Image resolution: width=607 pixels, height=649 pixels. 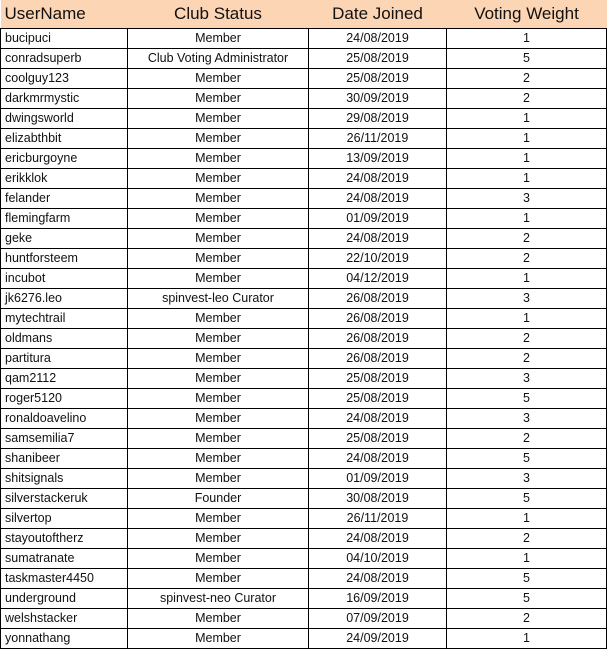 What do you see at coordinates (64, 458) in the screenshot?
I see `username-cell: shanibeer` at bounding box center [64, 458].